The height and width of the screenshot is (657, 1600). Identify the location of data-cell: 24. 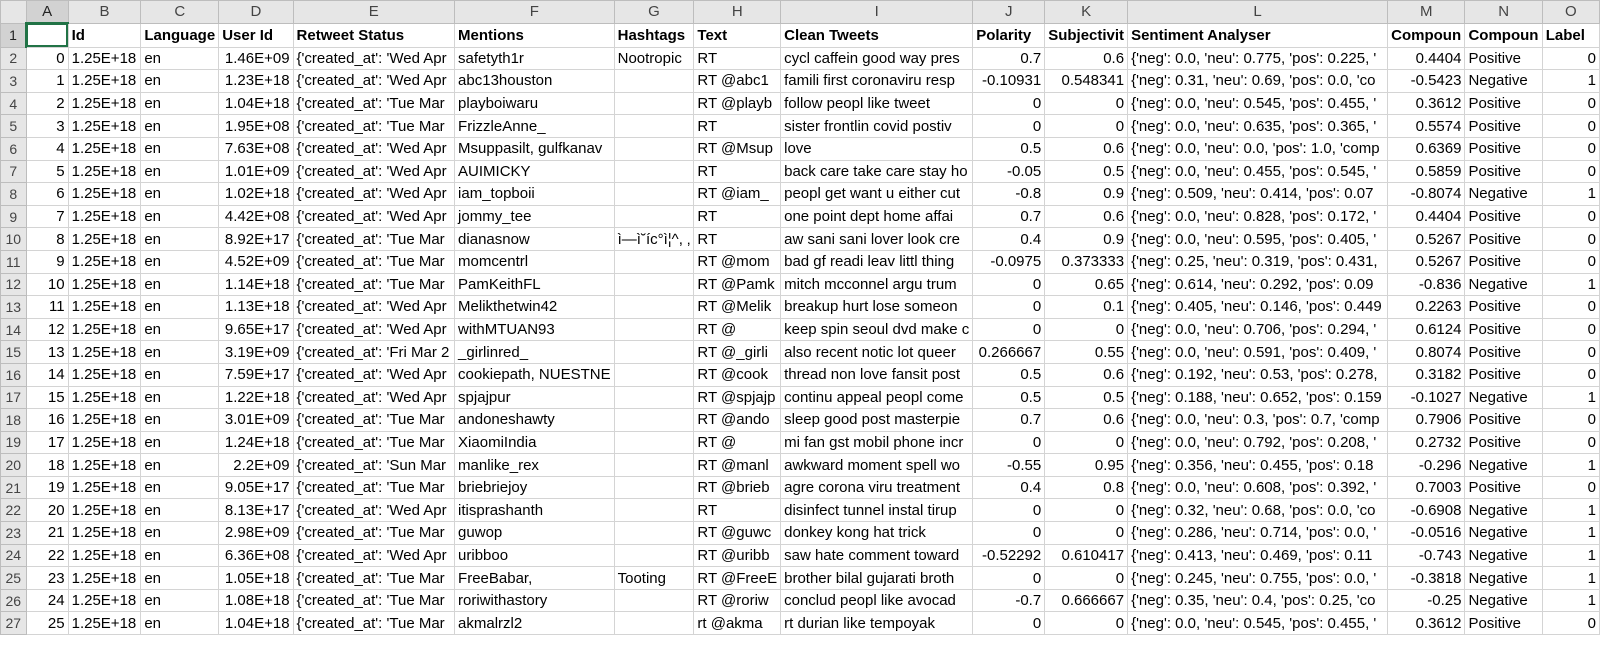
(47, 600).